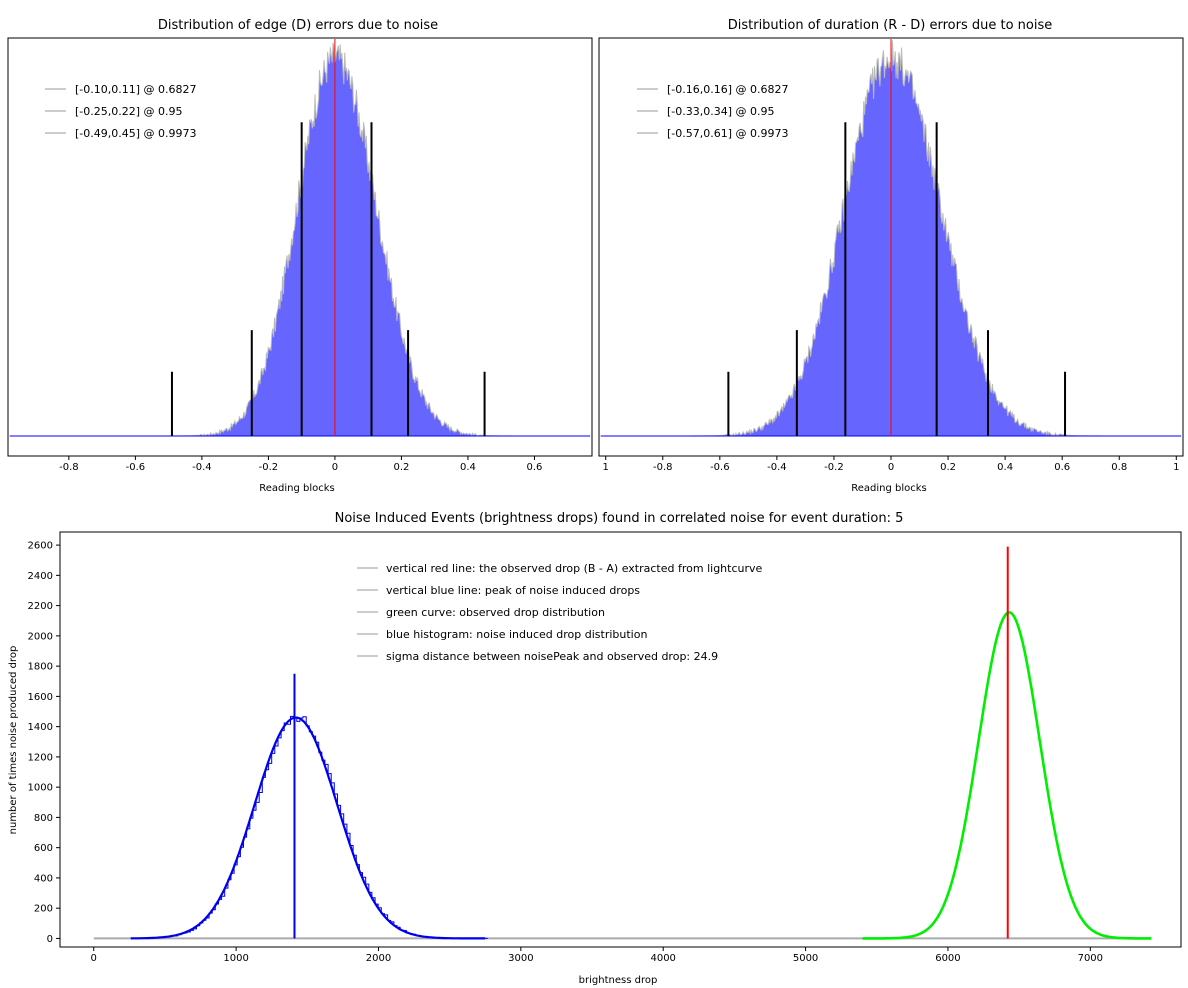 The height and width of the screenshot is (988, 1188). What do you see at coordinates (728, 89) in the screenshot?
I see `legend-entry: [-0.16,0.16] @ 0.6827` at bounding box center [728, 89].